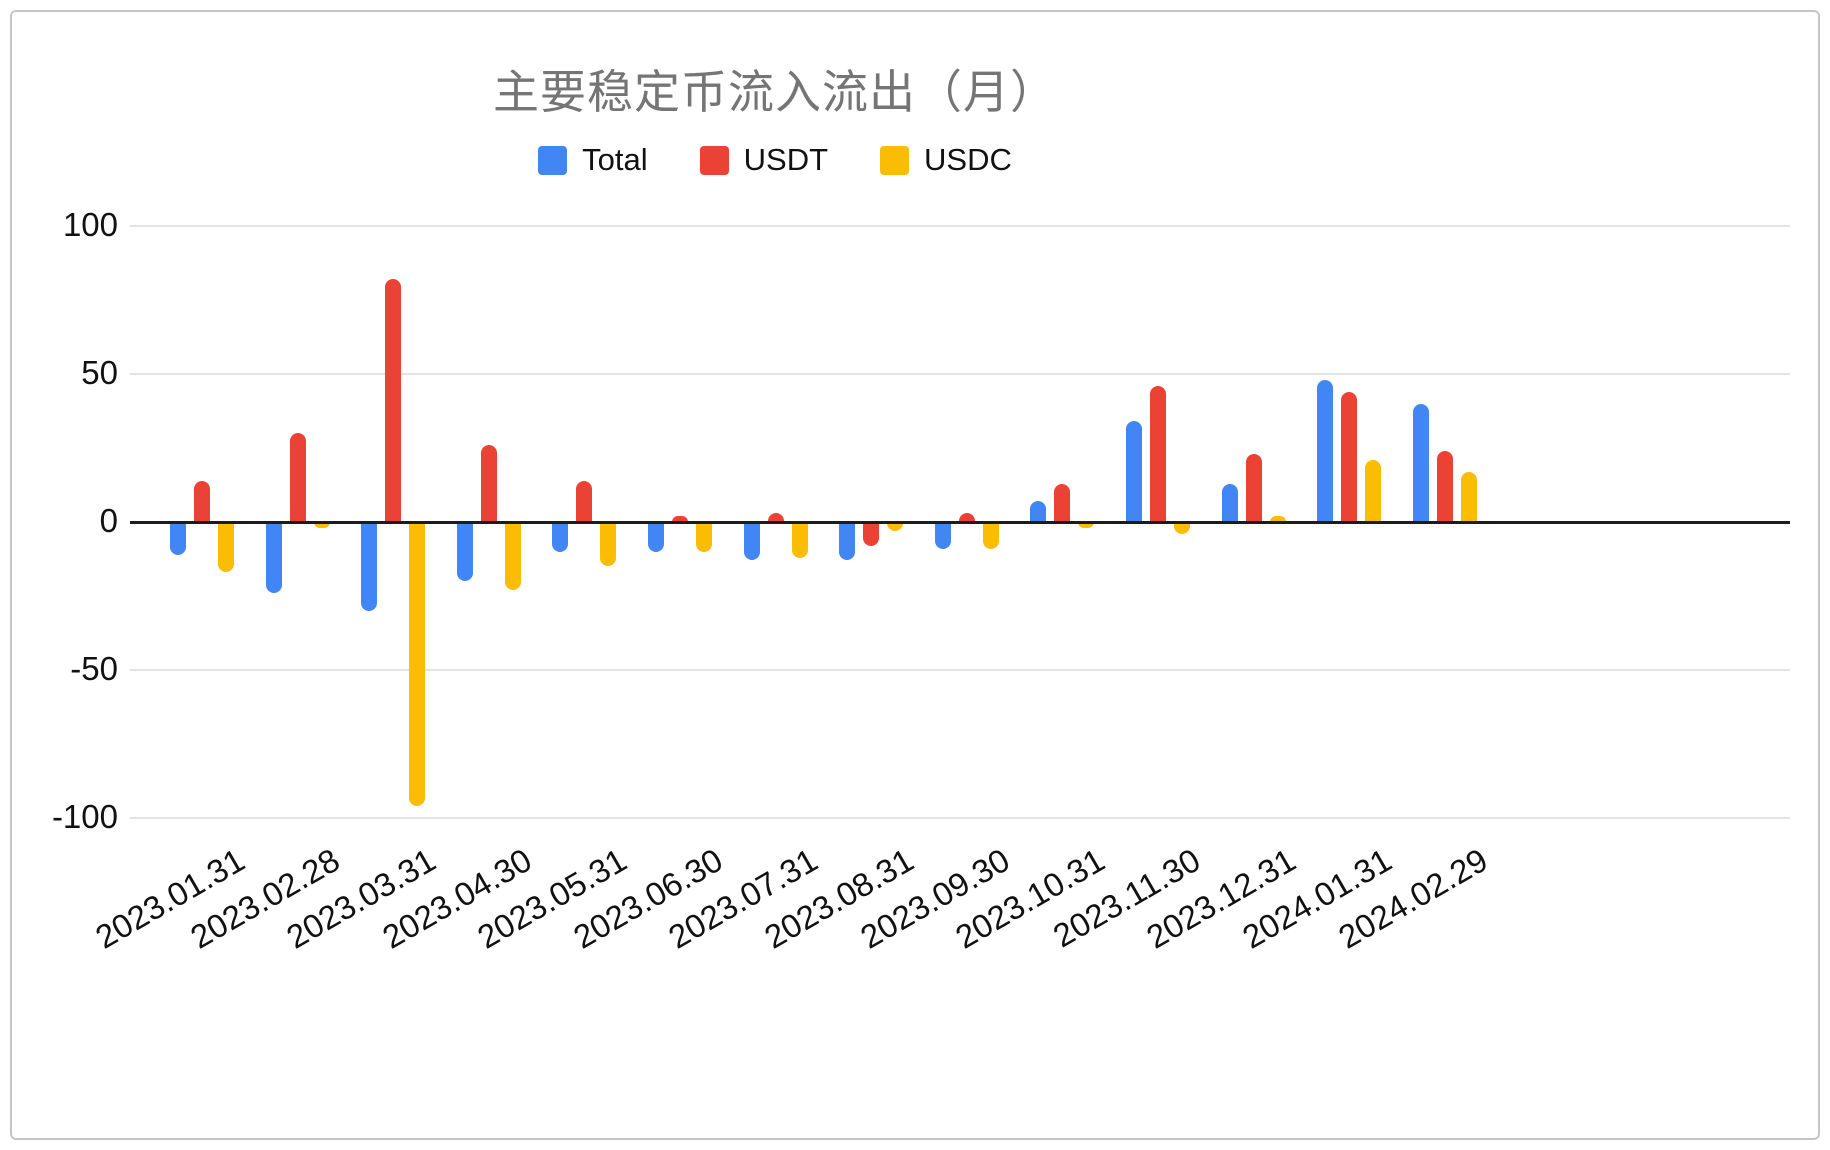  I want to click on legend-swatch-usdc, so click(895, 160).